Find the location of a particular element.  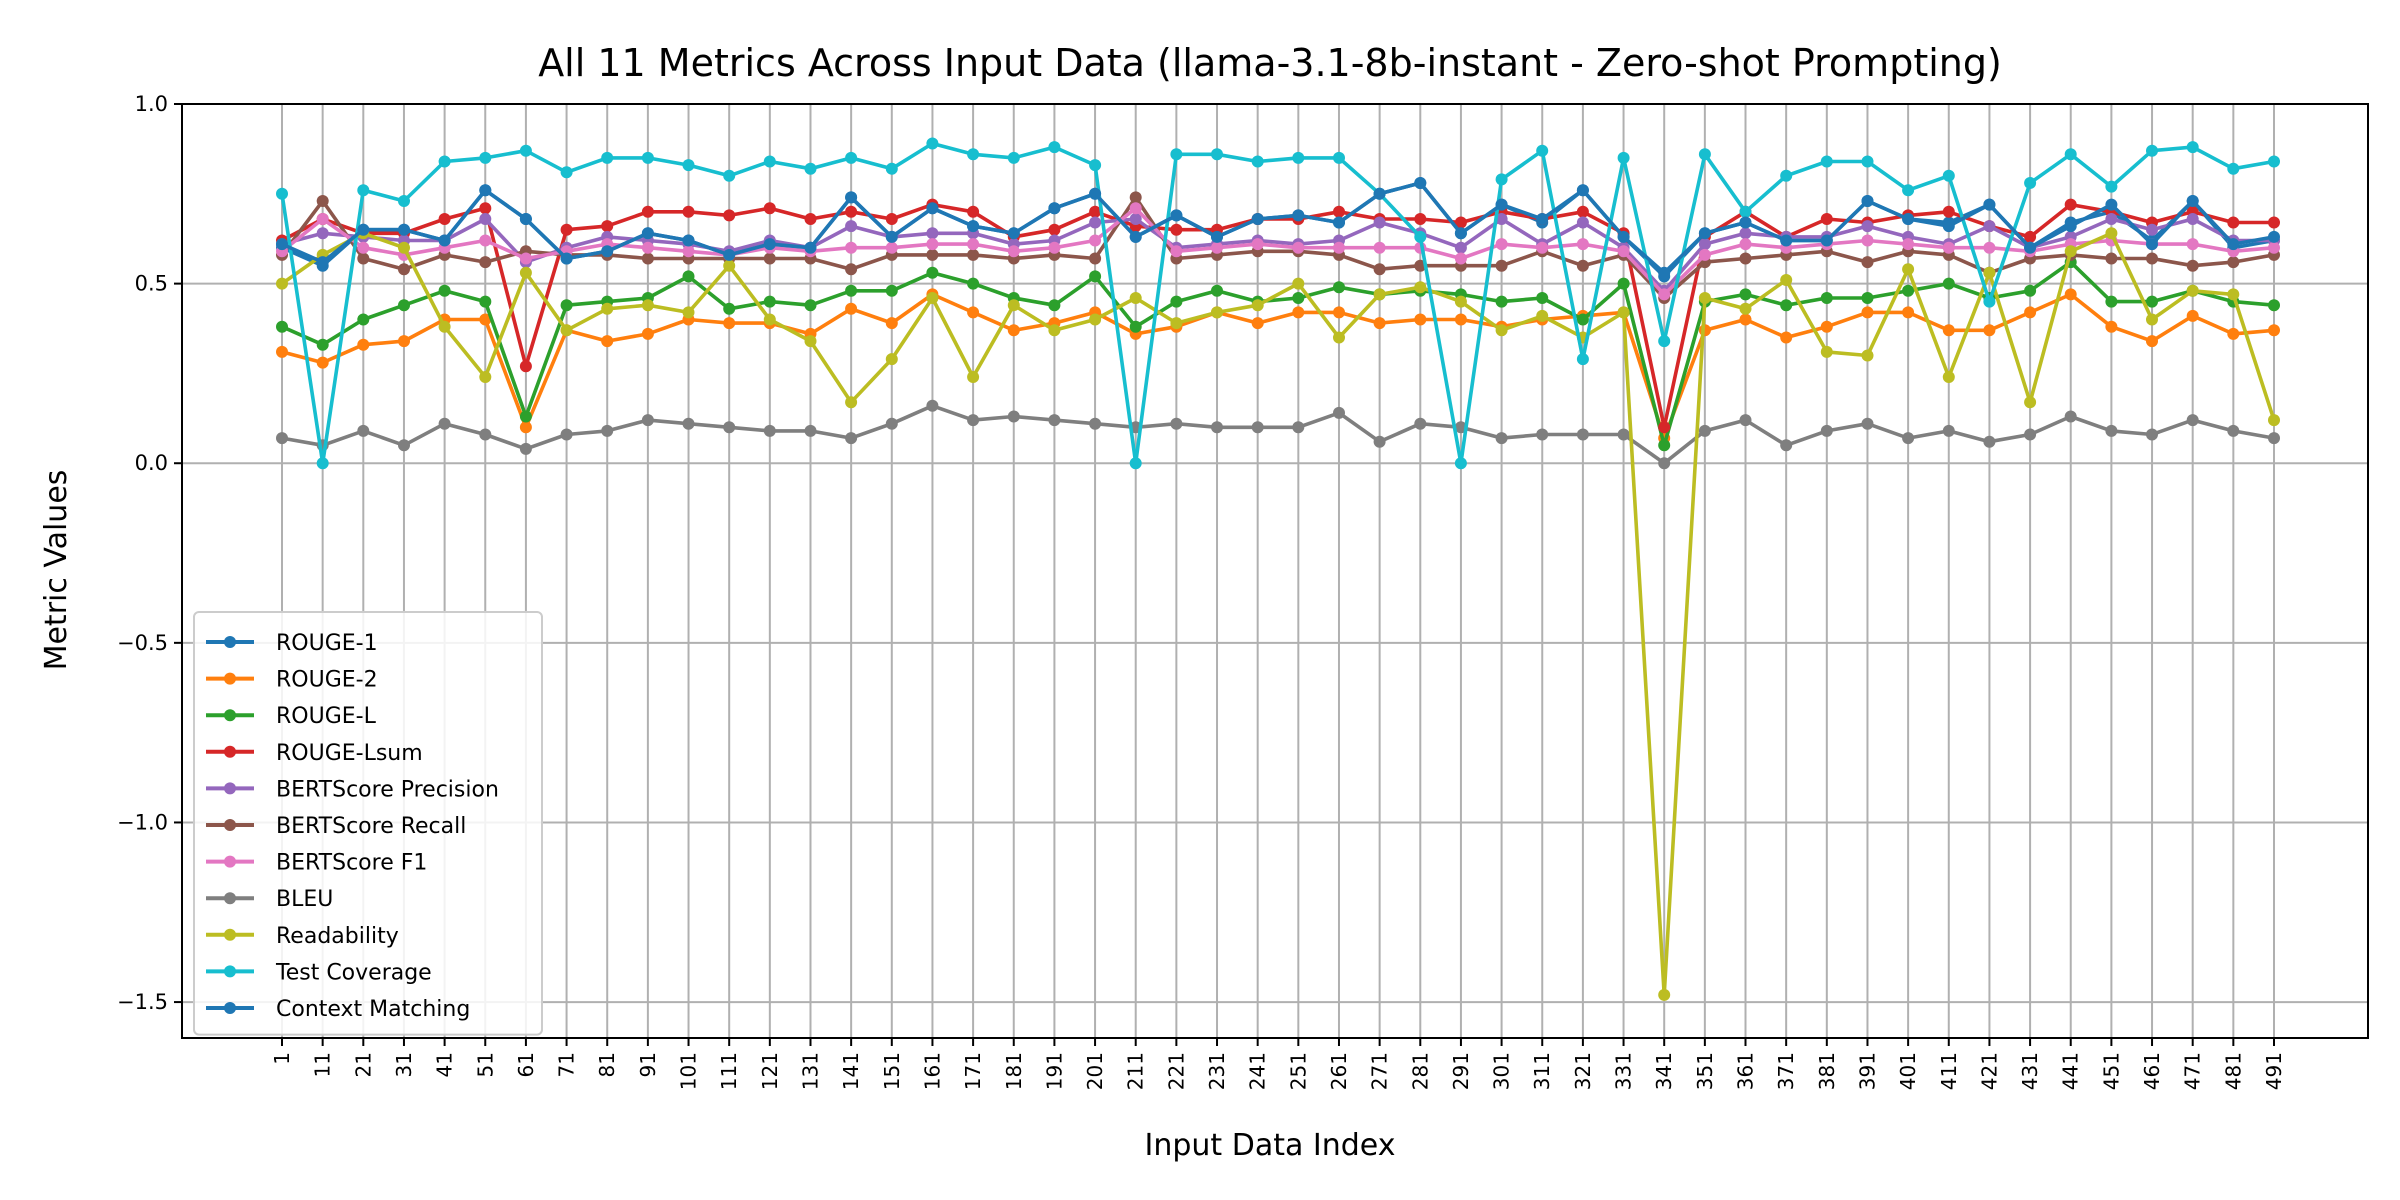

x-tick-label: 151 is located at coordinates (892, 1071).